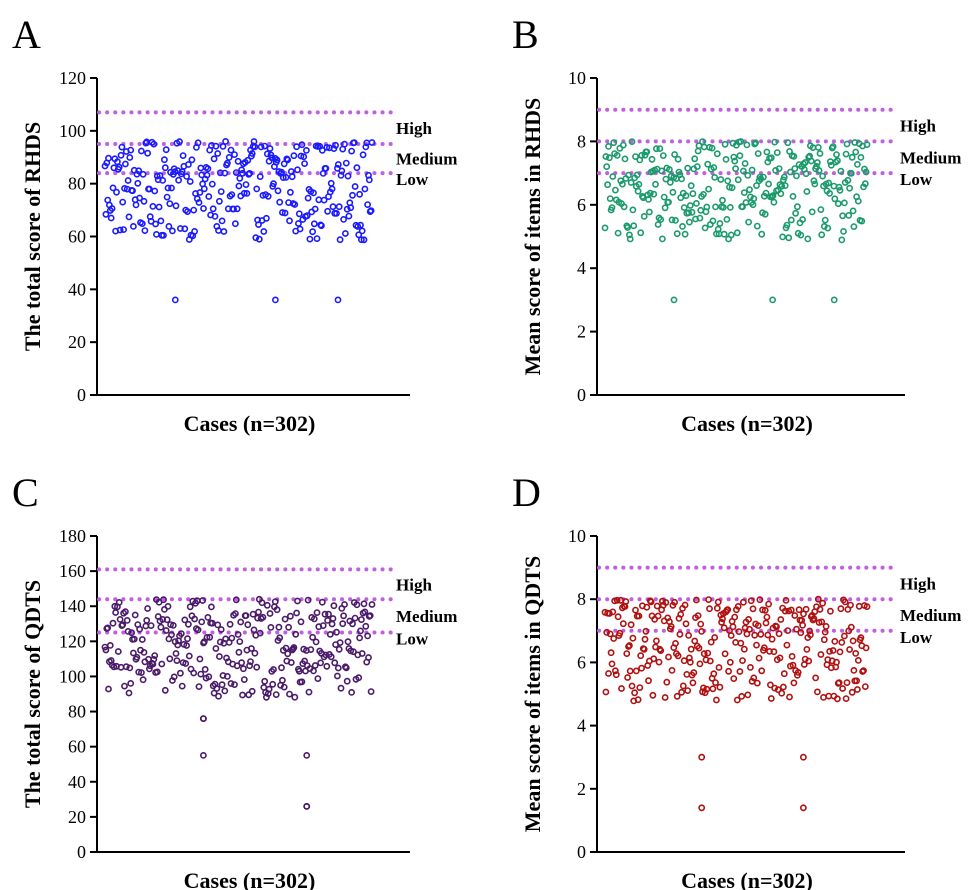 This screenshot has height=890, width=970. Describe the element at coordinates (77, 289) in the screenshot. I see `y-tick-label: 40` at that location.